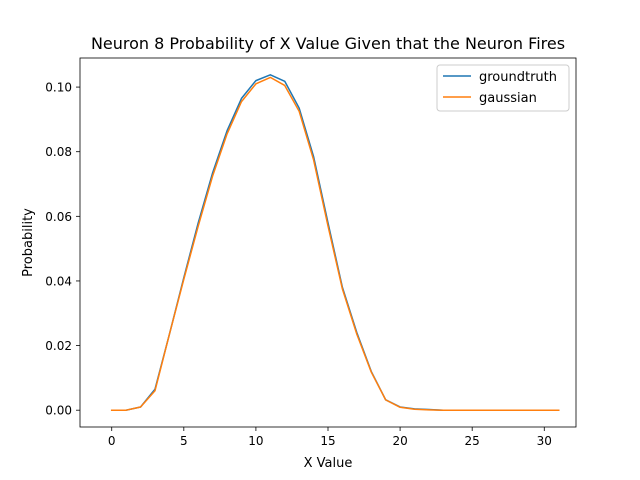 This screenshot has height=480, width=640. I want to click on legend: groundtruth gaussian, so click(503, 88).